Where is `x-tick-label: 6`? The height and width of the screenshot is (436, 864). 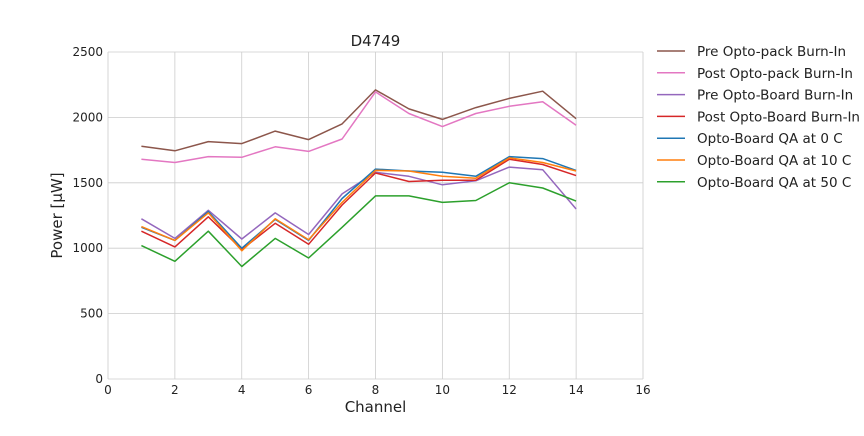 x-tick-label: 6 is located at coordinates (309, 390).